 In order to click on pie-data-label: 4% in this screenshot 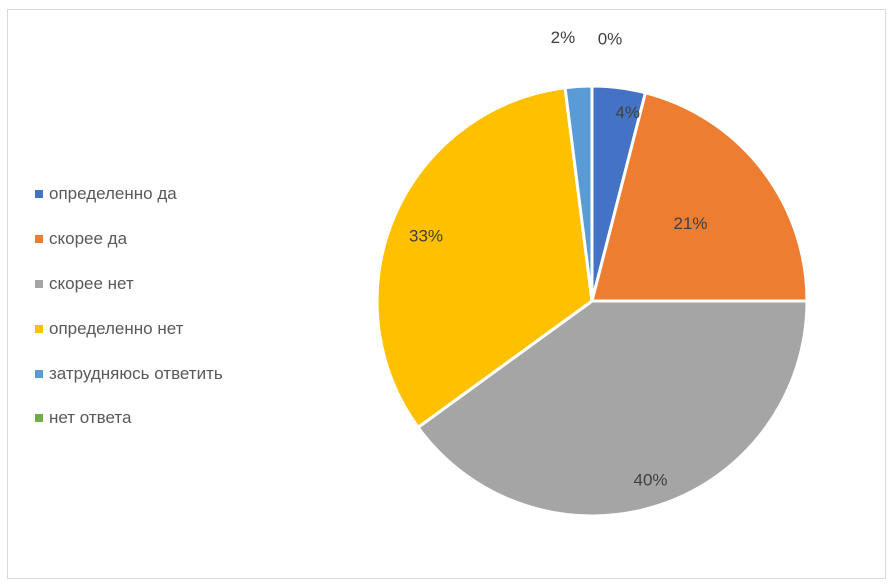, I will do `click(627, 112)`.